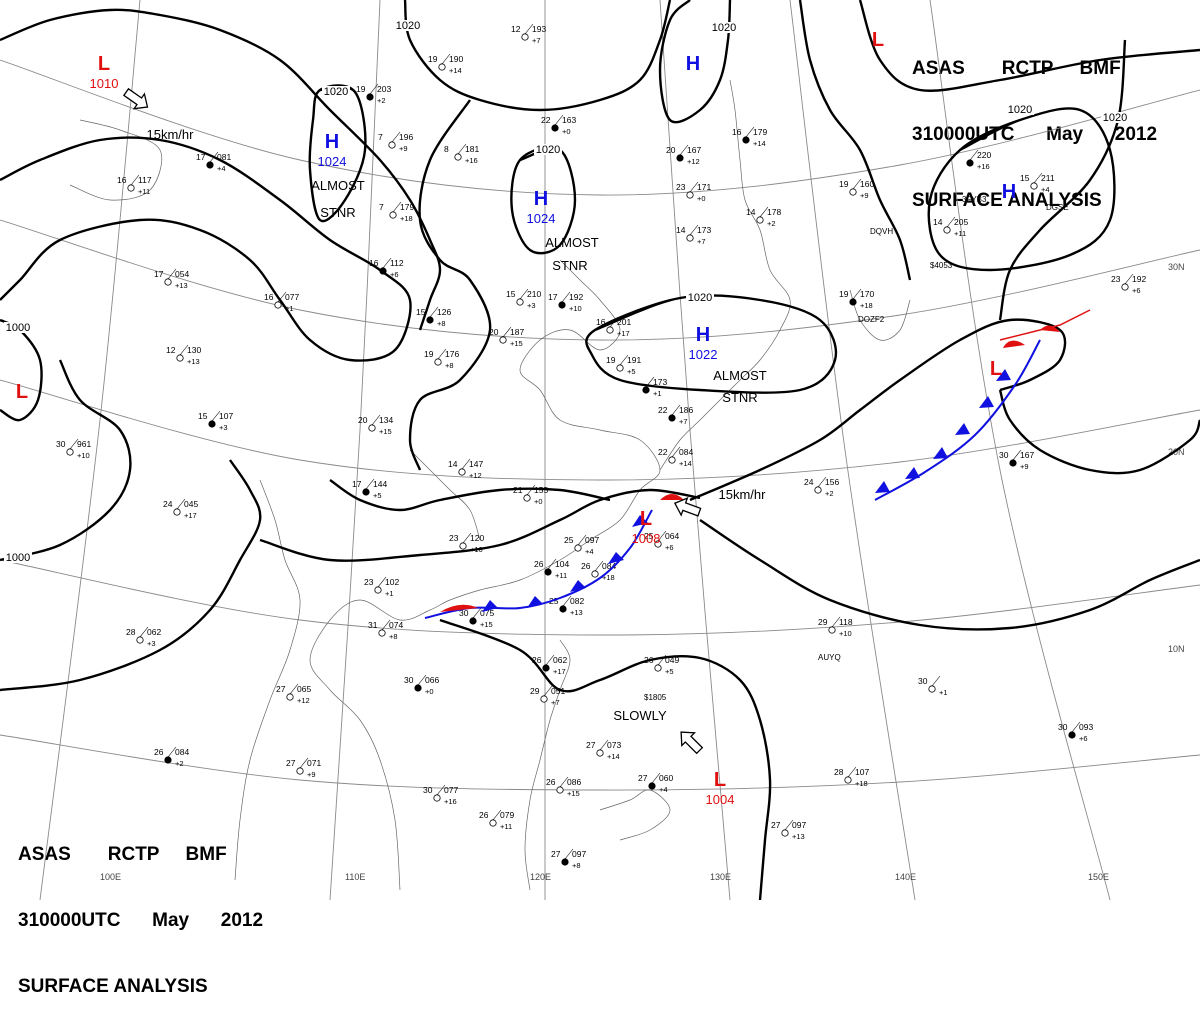  I want to click on station-tendency: +13, so click(798, 836).